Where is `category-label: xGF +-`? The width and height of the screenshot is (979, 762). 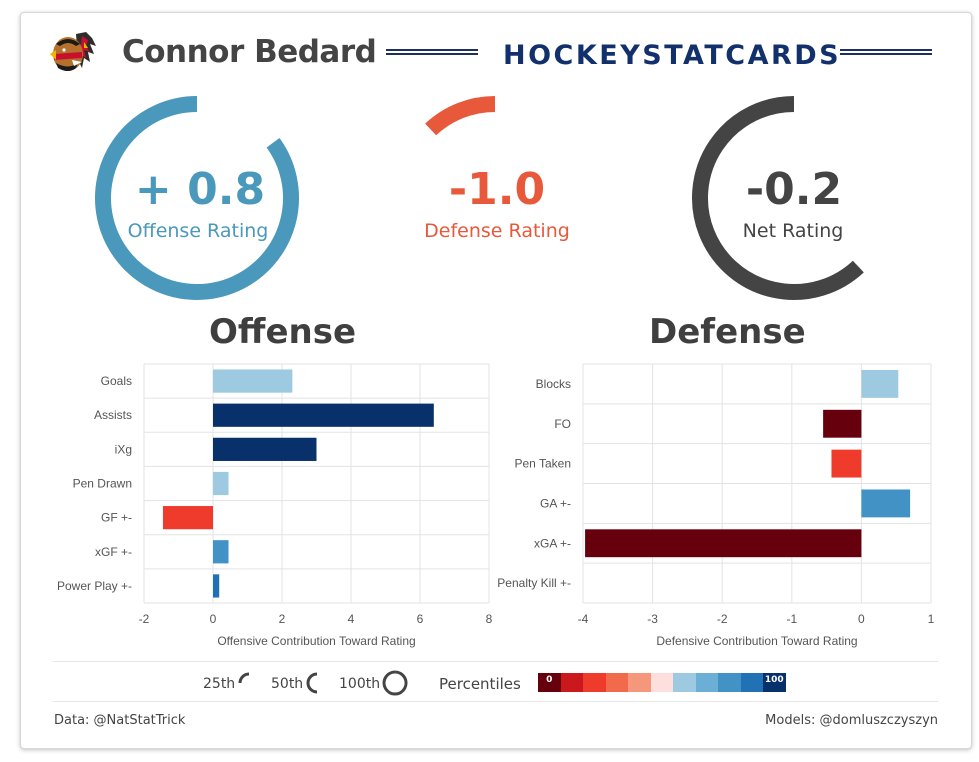 category-label: xGF +- is located at coordinates (113, 552).